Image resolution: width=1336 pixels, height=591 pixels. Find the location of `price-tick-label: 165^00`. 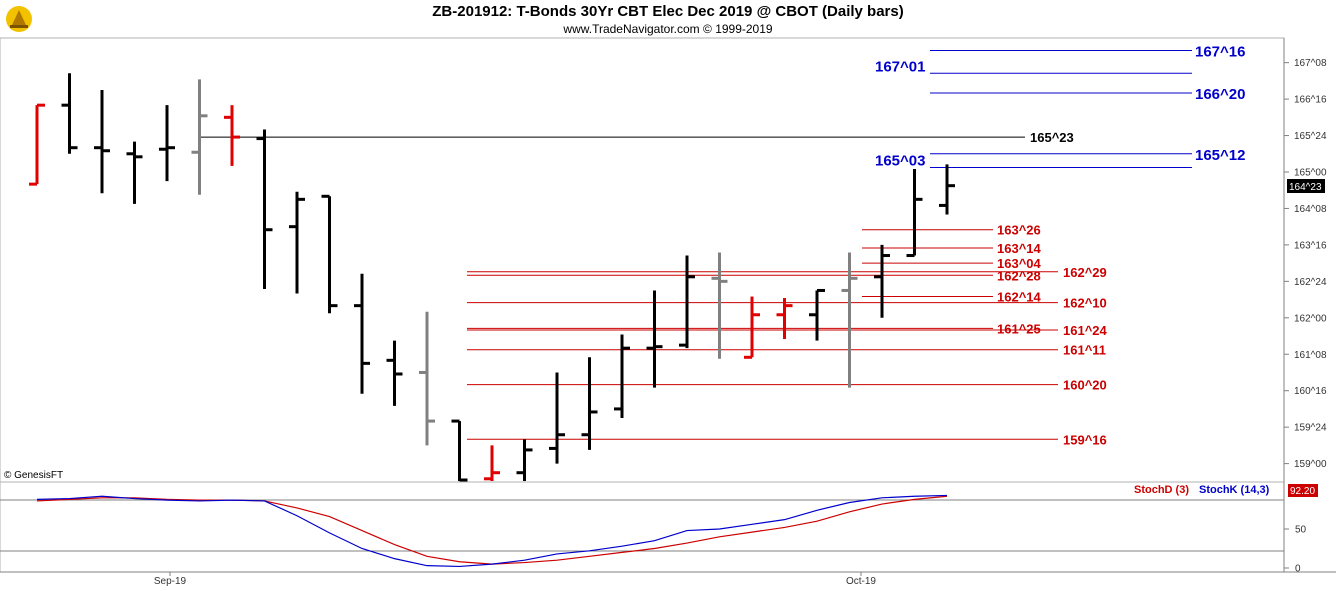

price-tick-label: 165^00 is located at coordinates (1310, 173).